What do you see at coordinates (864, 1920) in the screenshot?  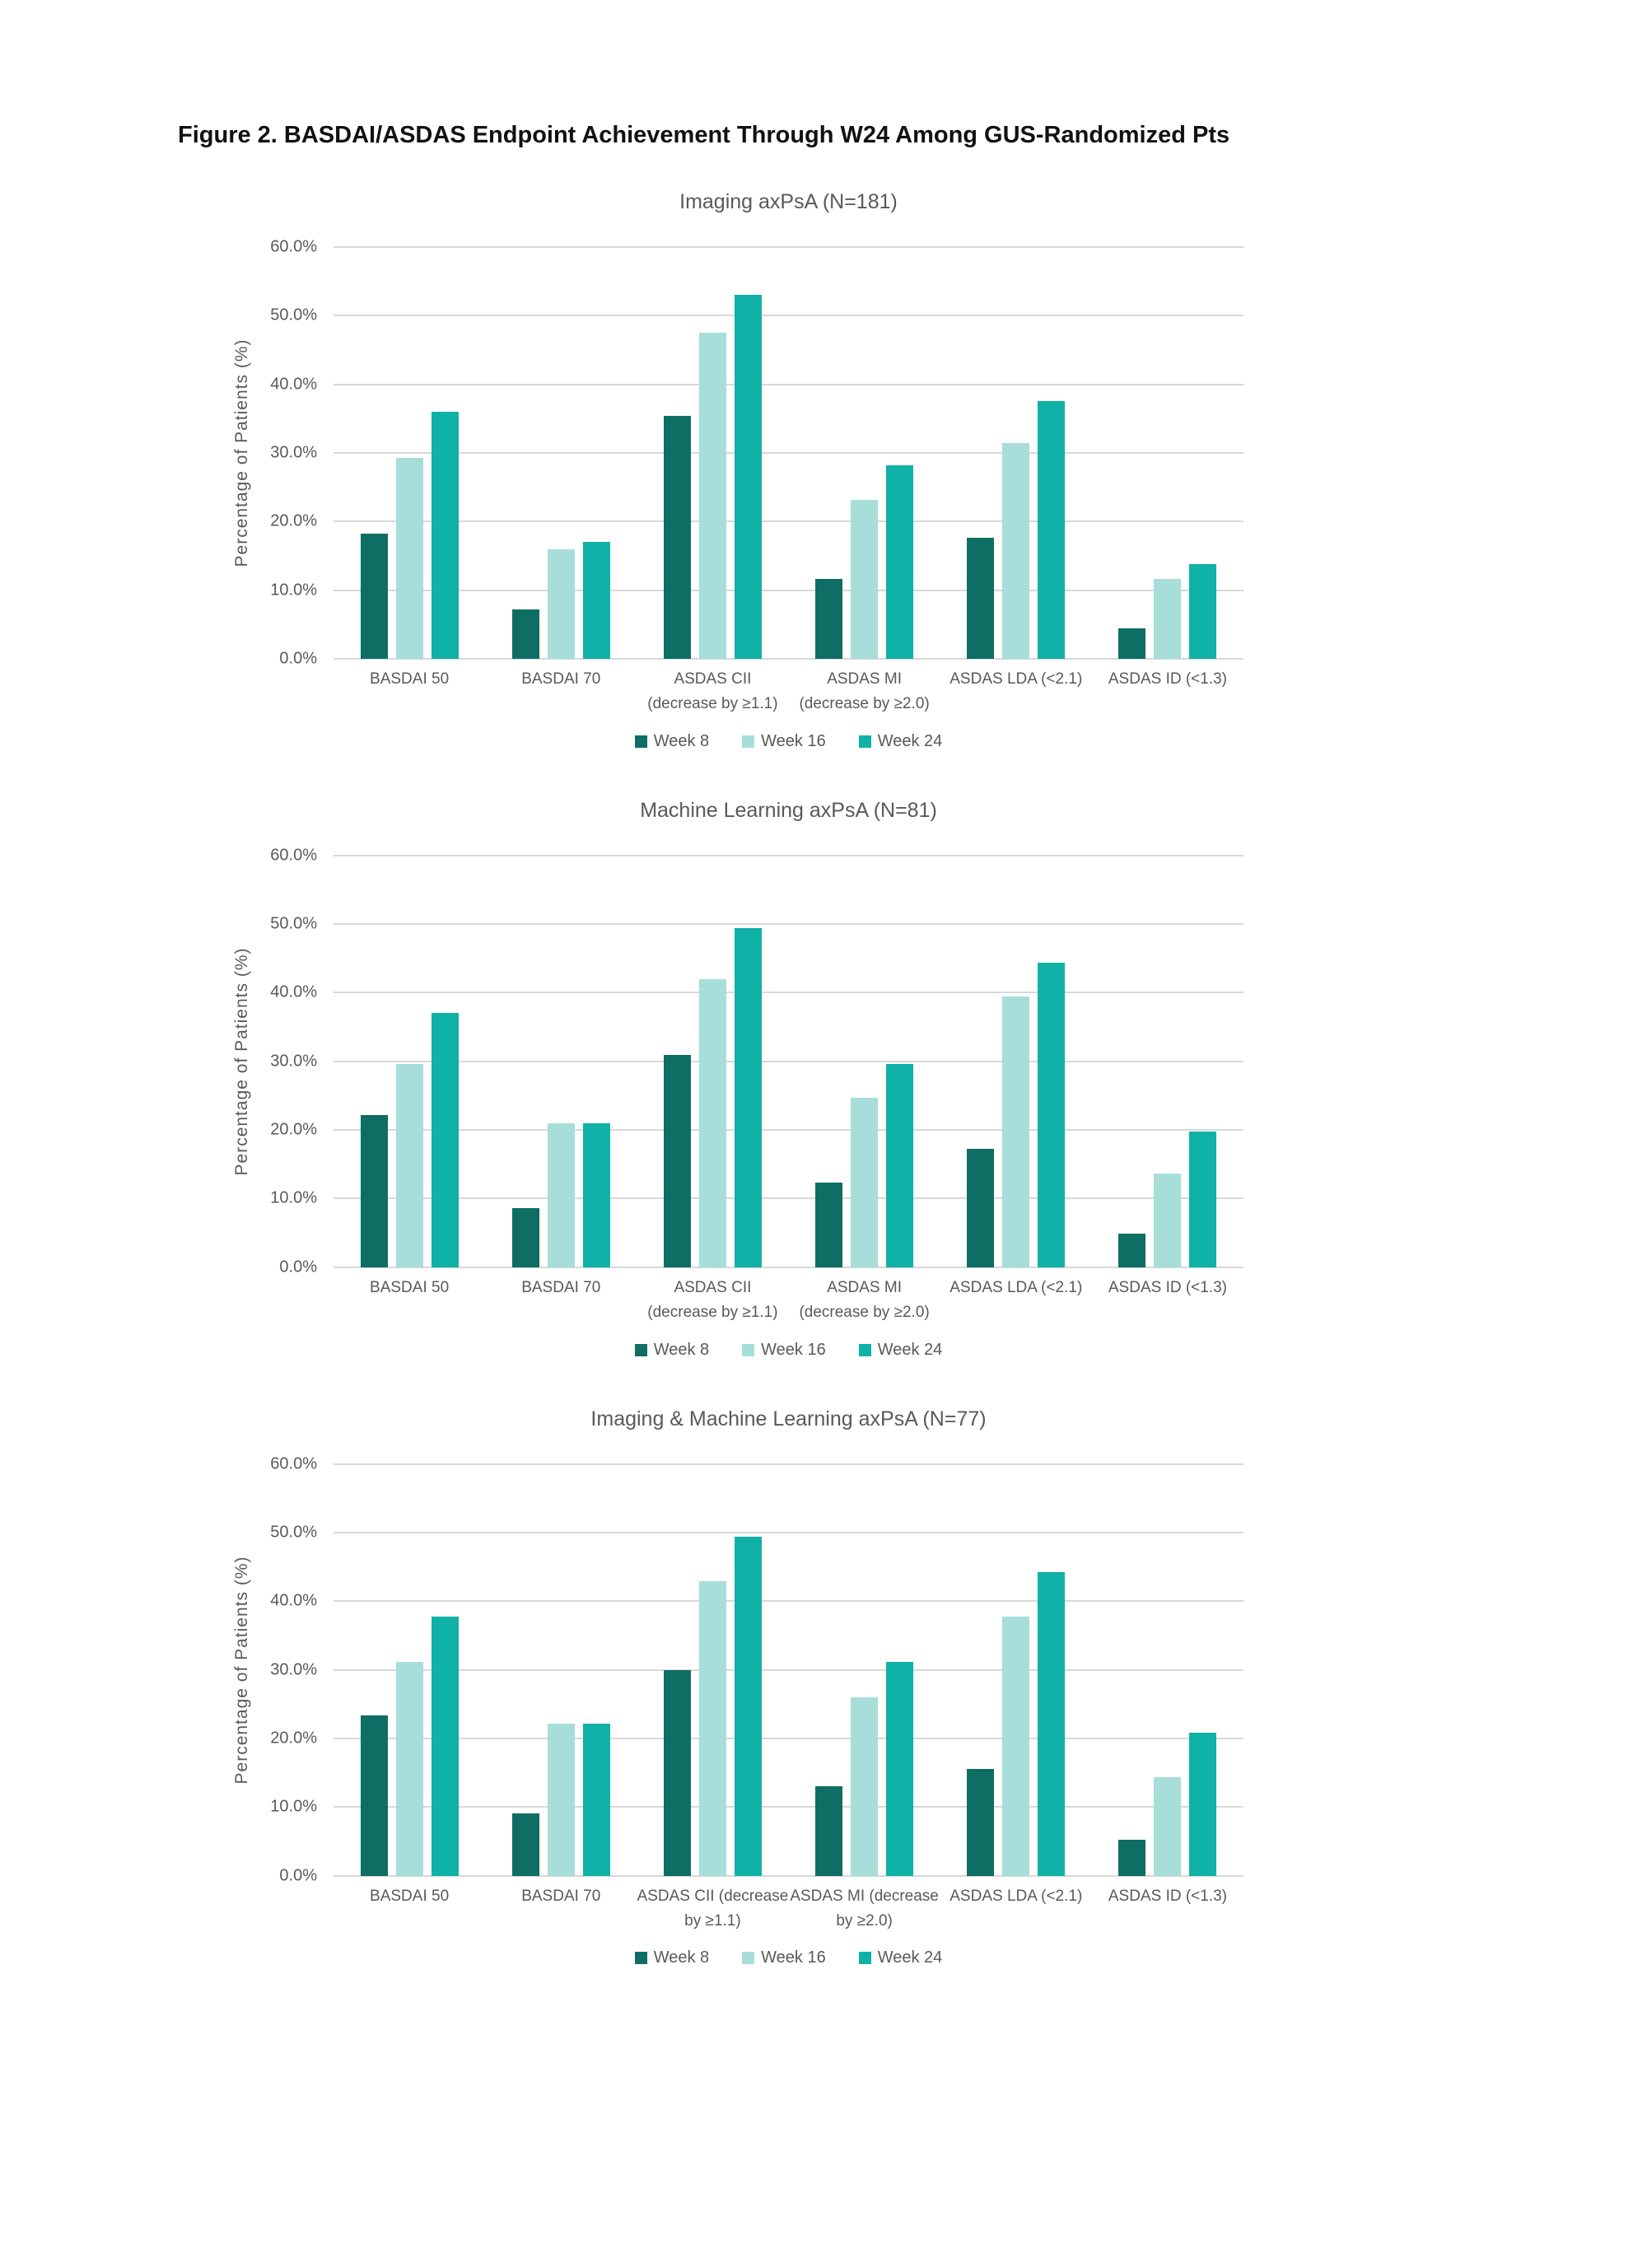 I see `x-tick-label-line: by ≥2.0)` at bounding box center [864, 1920].